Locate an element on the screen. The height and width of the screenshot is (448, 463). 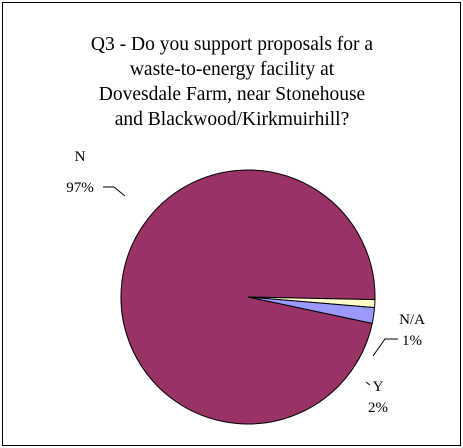
slice-value-na: 1% is located at coordinates (412, 341).